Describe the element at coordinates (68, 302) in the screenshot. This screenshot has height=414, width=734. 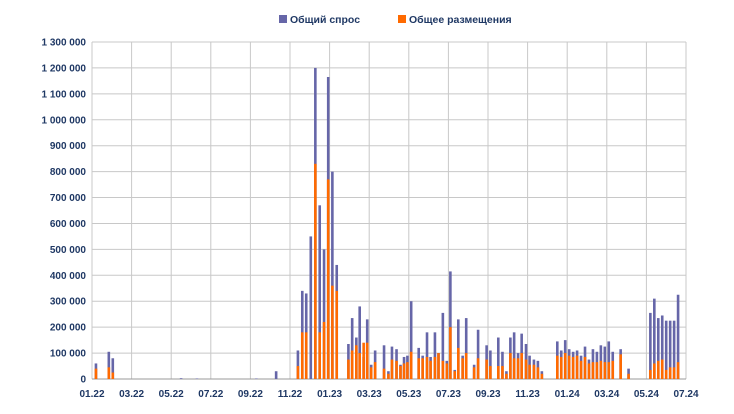
I see `y-tick-label: 300 000` at that location.